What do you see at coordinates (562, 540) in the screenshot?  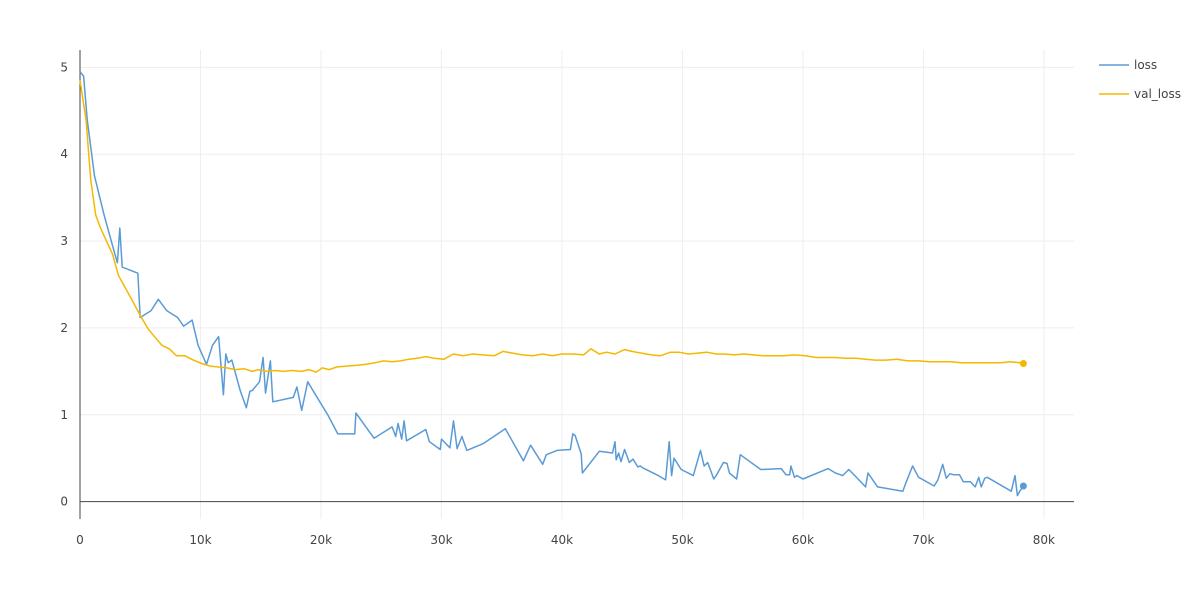 I see `x-tick-label: 40k` at bounding box center [562, 540].